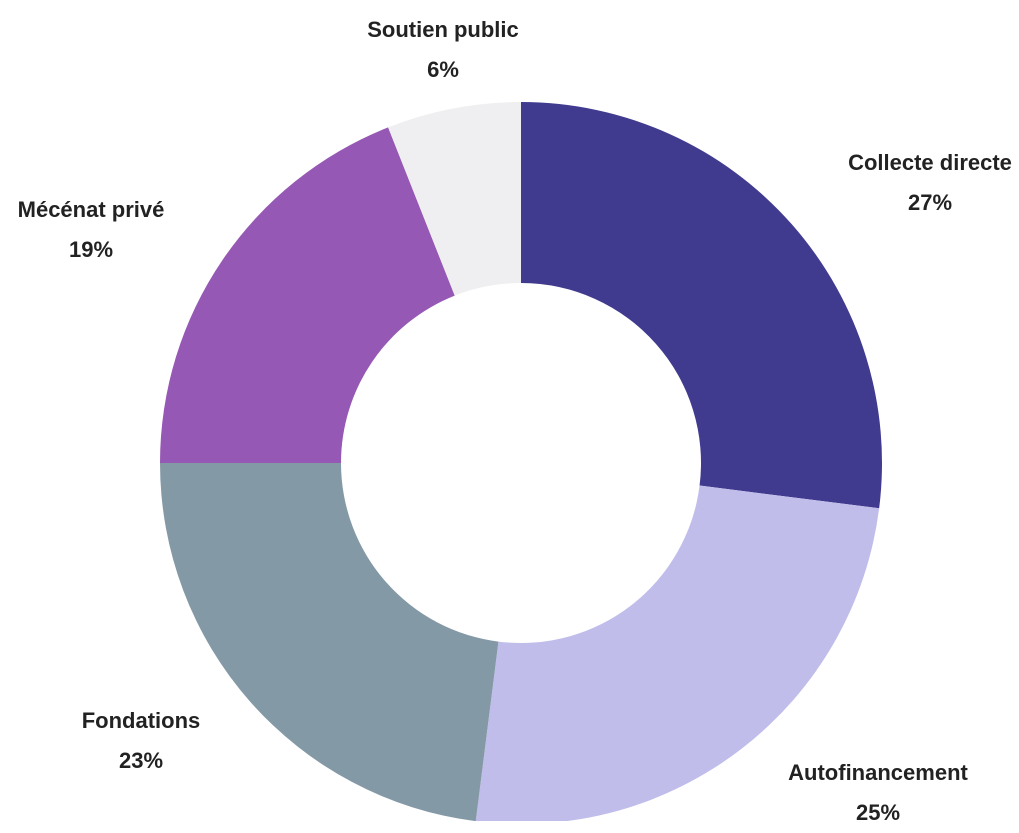  What do you see at coordinates (141, 741) in the screenshot?
I see `label-fondations: Fondations 23%` at bounding box center [141, 741].